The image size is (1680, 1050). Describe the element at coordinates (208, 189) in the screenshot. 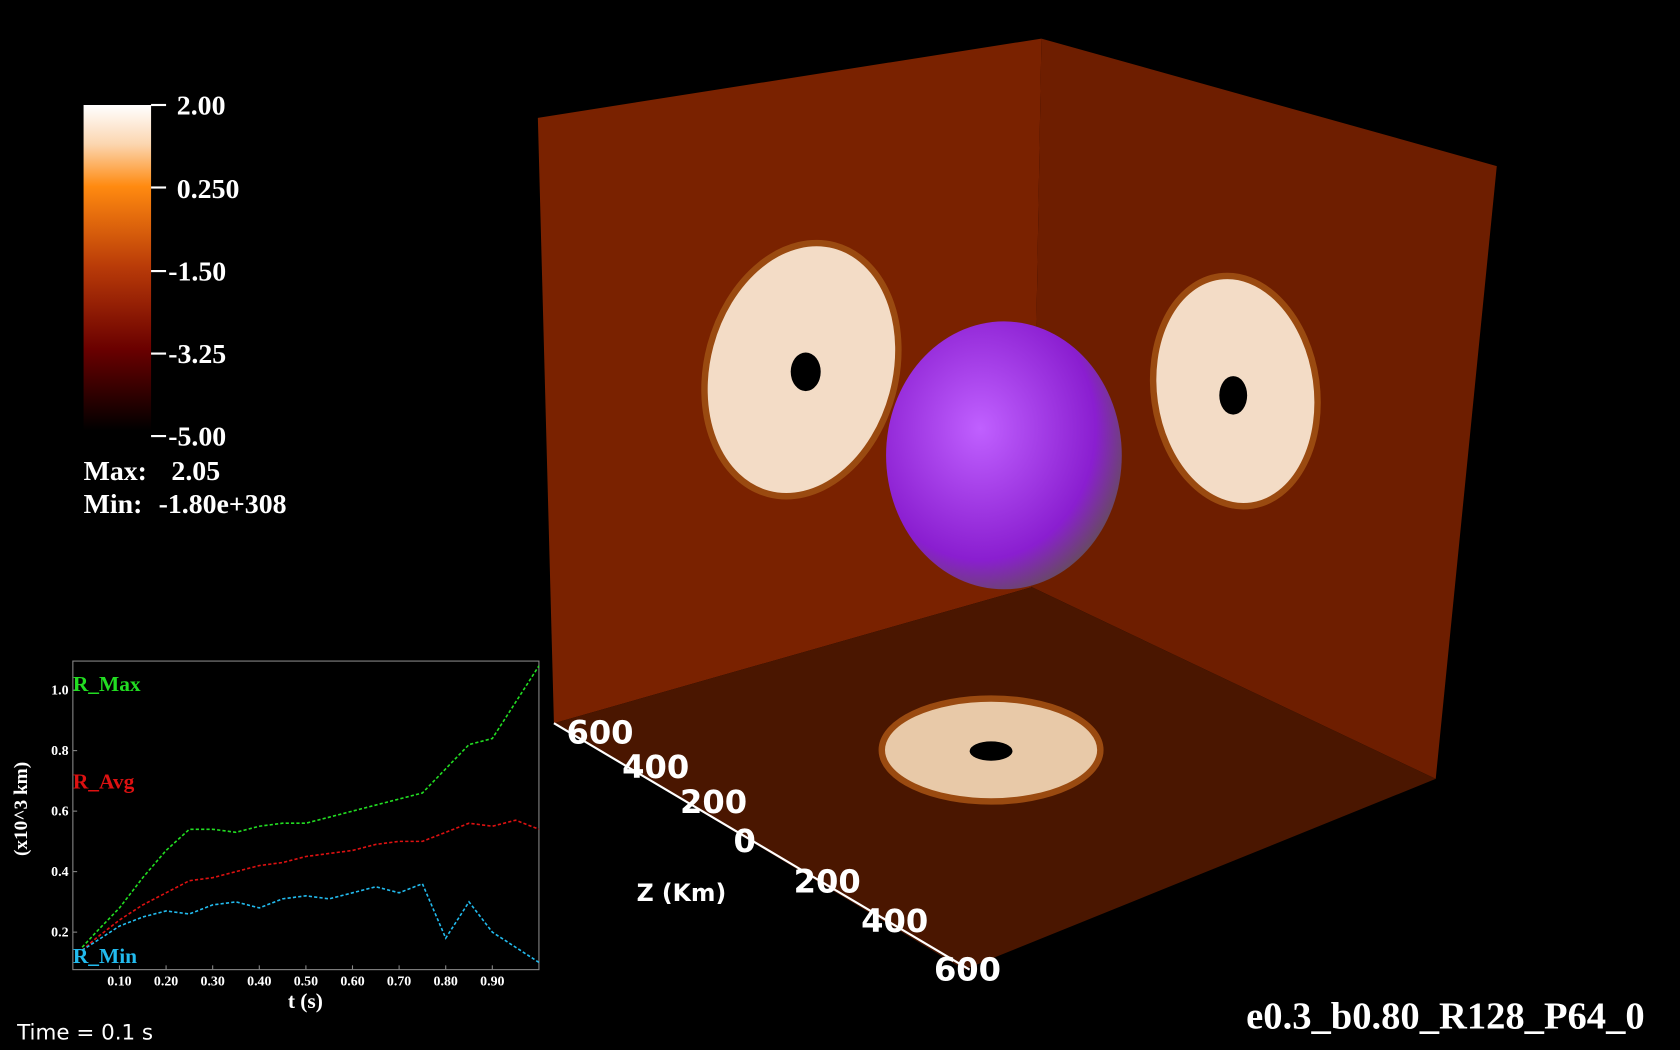

I see `colorbar-tick-label: 0.250` at that location.